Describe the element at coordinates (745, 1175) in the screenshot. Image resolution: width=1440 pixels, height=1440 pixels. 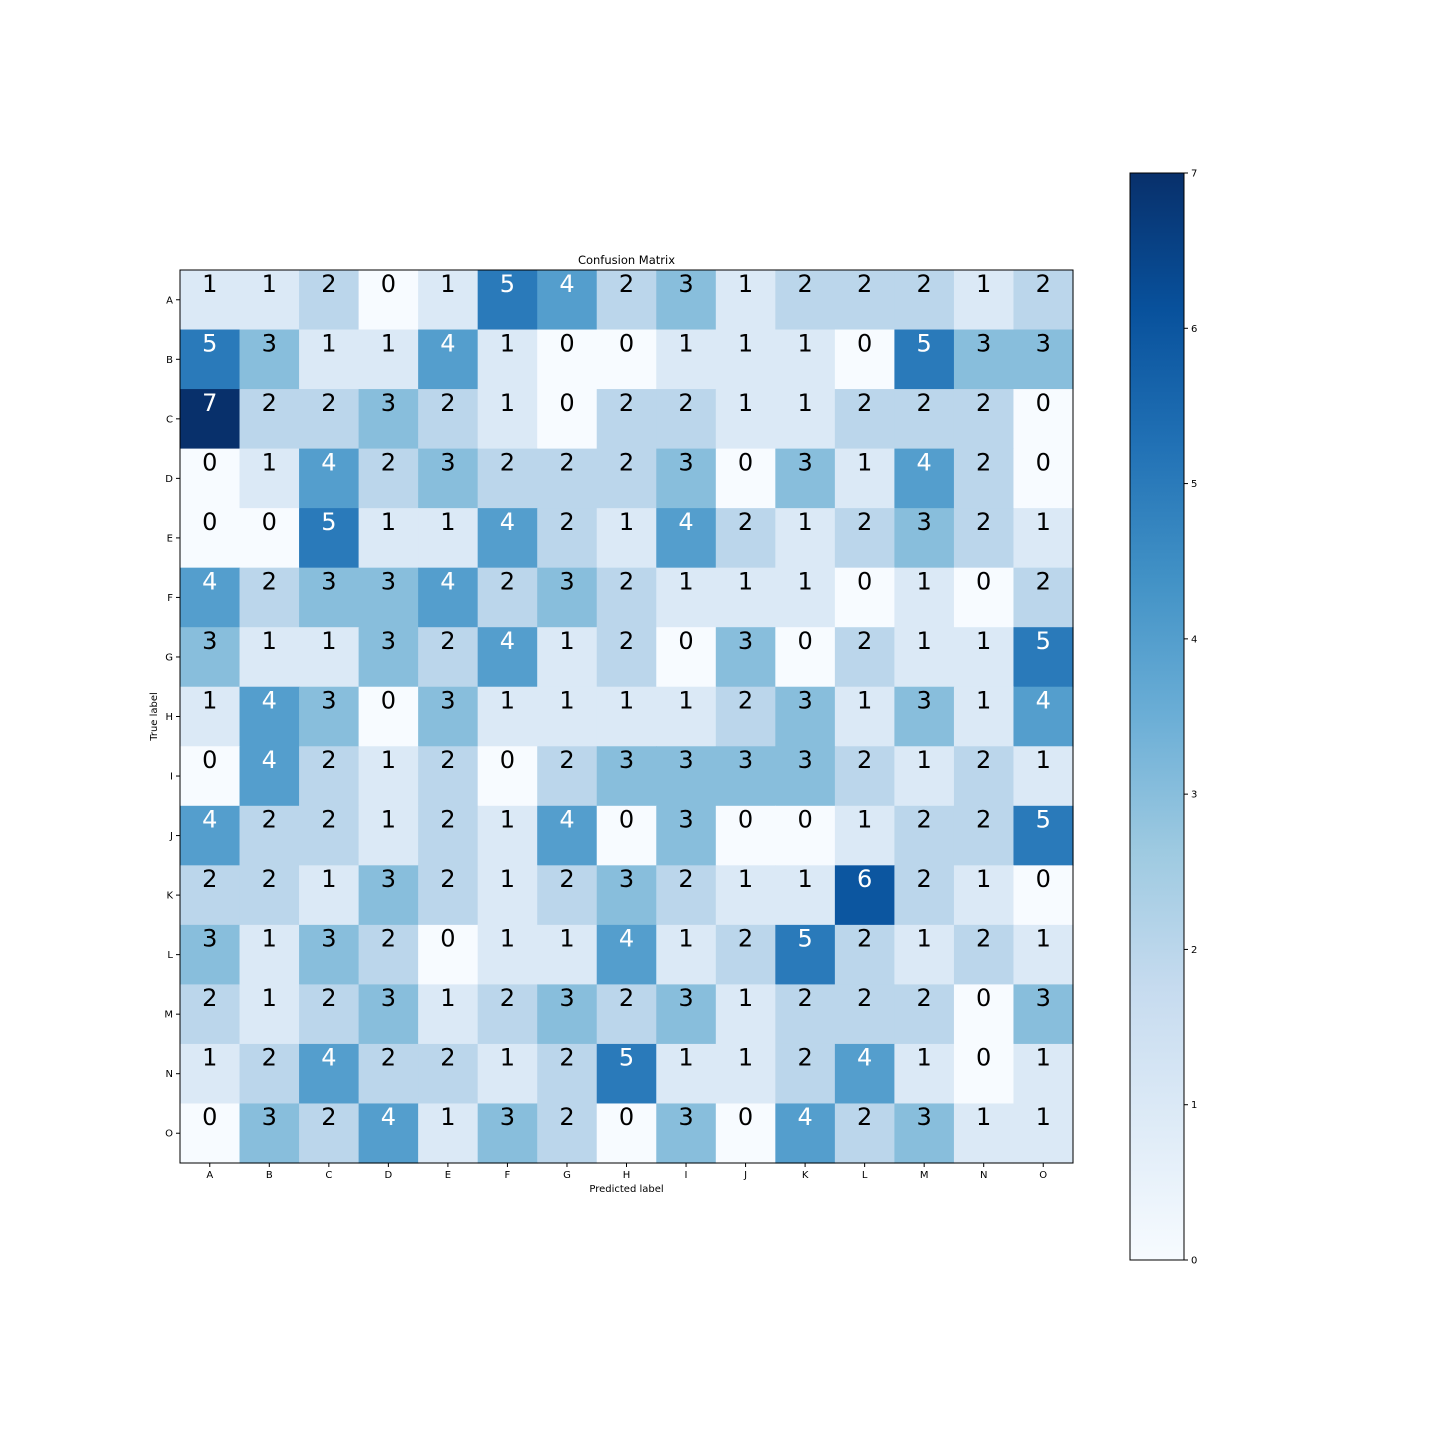
I see `x-tick-label: J` at that location.